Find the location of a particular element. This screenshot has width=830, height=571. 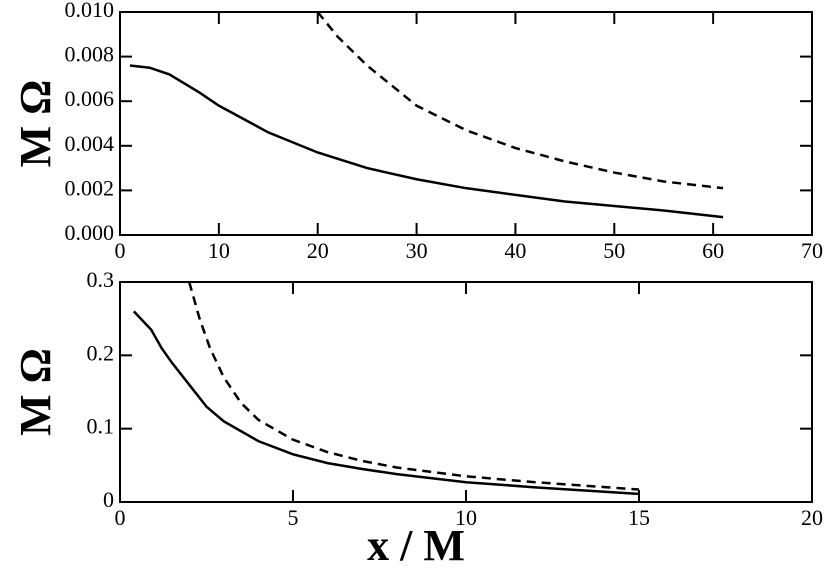

y-tick-label: 0.000 is located at coordinates (90, 232).